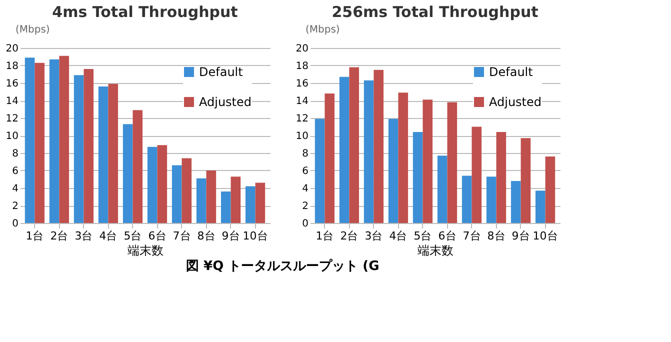 This screenshot has width=671, height=342. I want to click on chart-title: 256ms Total Throughput, so click(435, 12).